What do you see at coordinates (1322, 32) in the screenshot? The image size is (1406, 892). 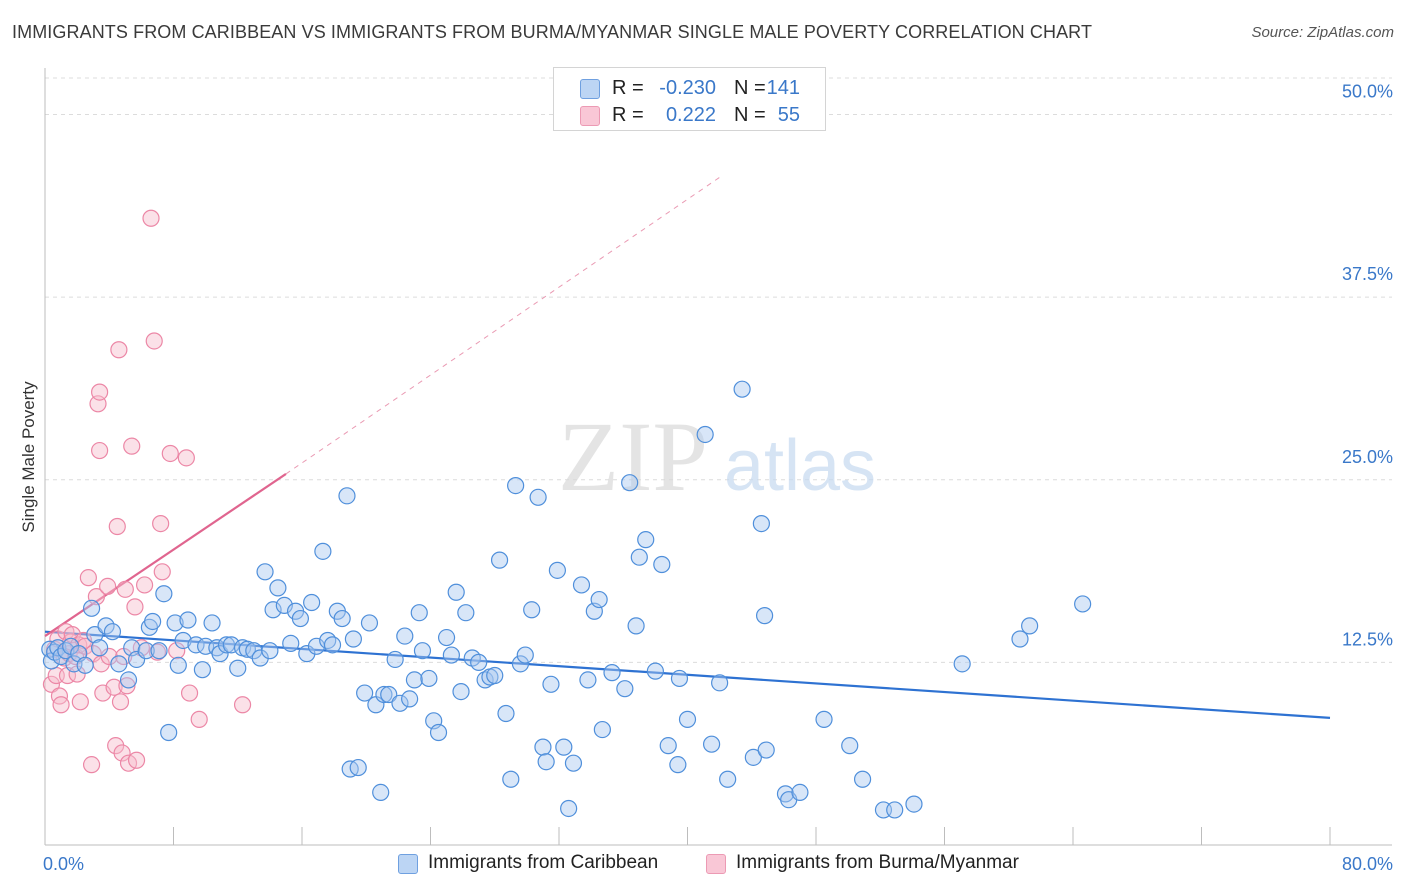 I see `source-label: Source: ZipAtlas.com` at bounding box center [1322, 32].